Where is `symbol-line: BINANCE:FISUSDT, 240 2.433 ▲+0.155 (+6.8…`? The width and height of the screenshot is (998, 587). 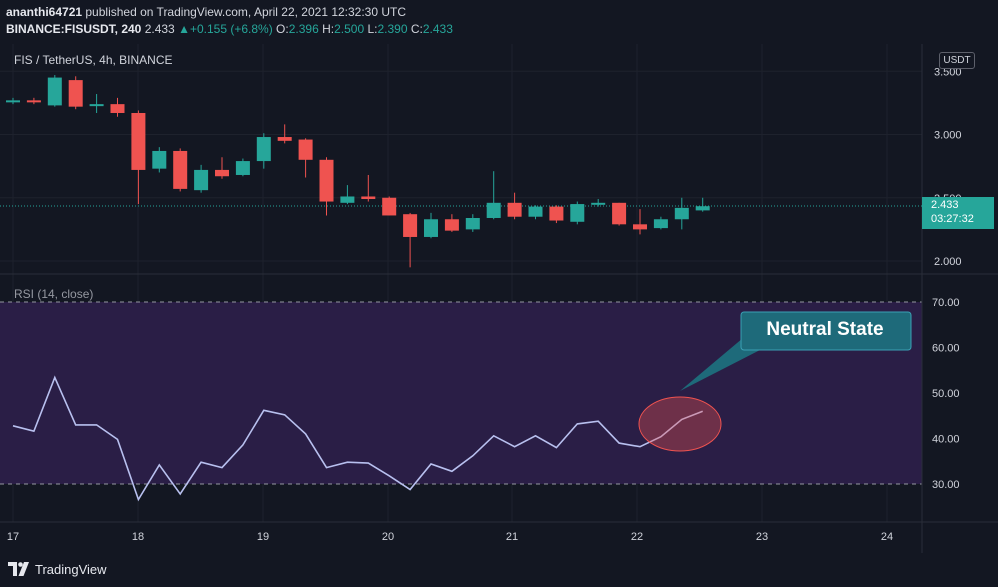 symbol-line: BINANCE:FISUSDT, 240 2.433 ▲+0.155 (+6.8… is located at coordinates (229, 29).